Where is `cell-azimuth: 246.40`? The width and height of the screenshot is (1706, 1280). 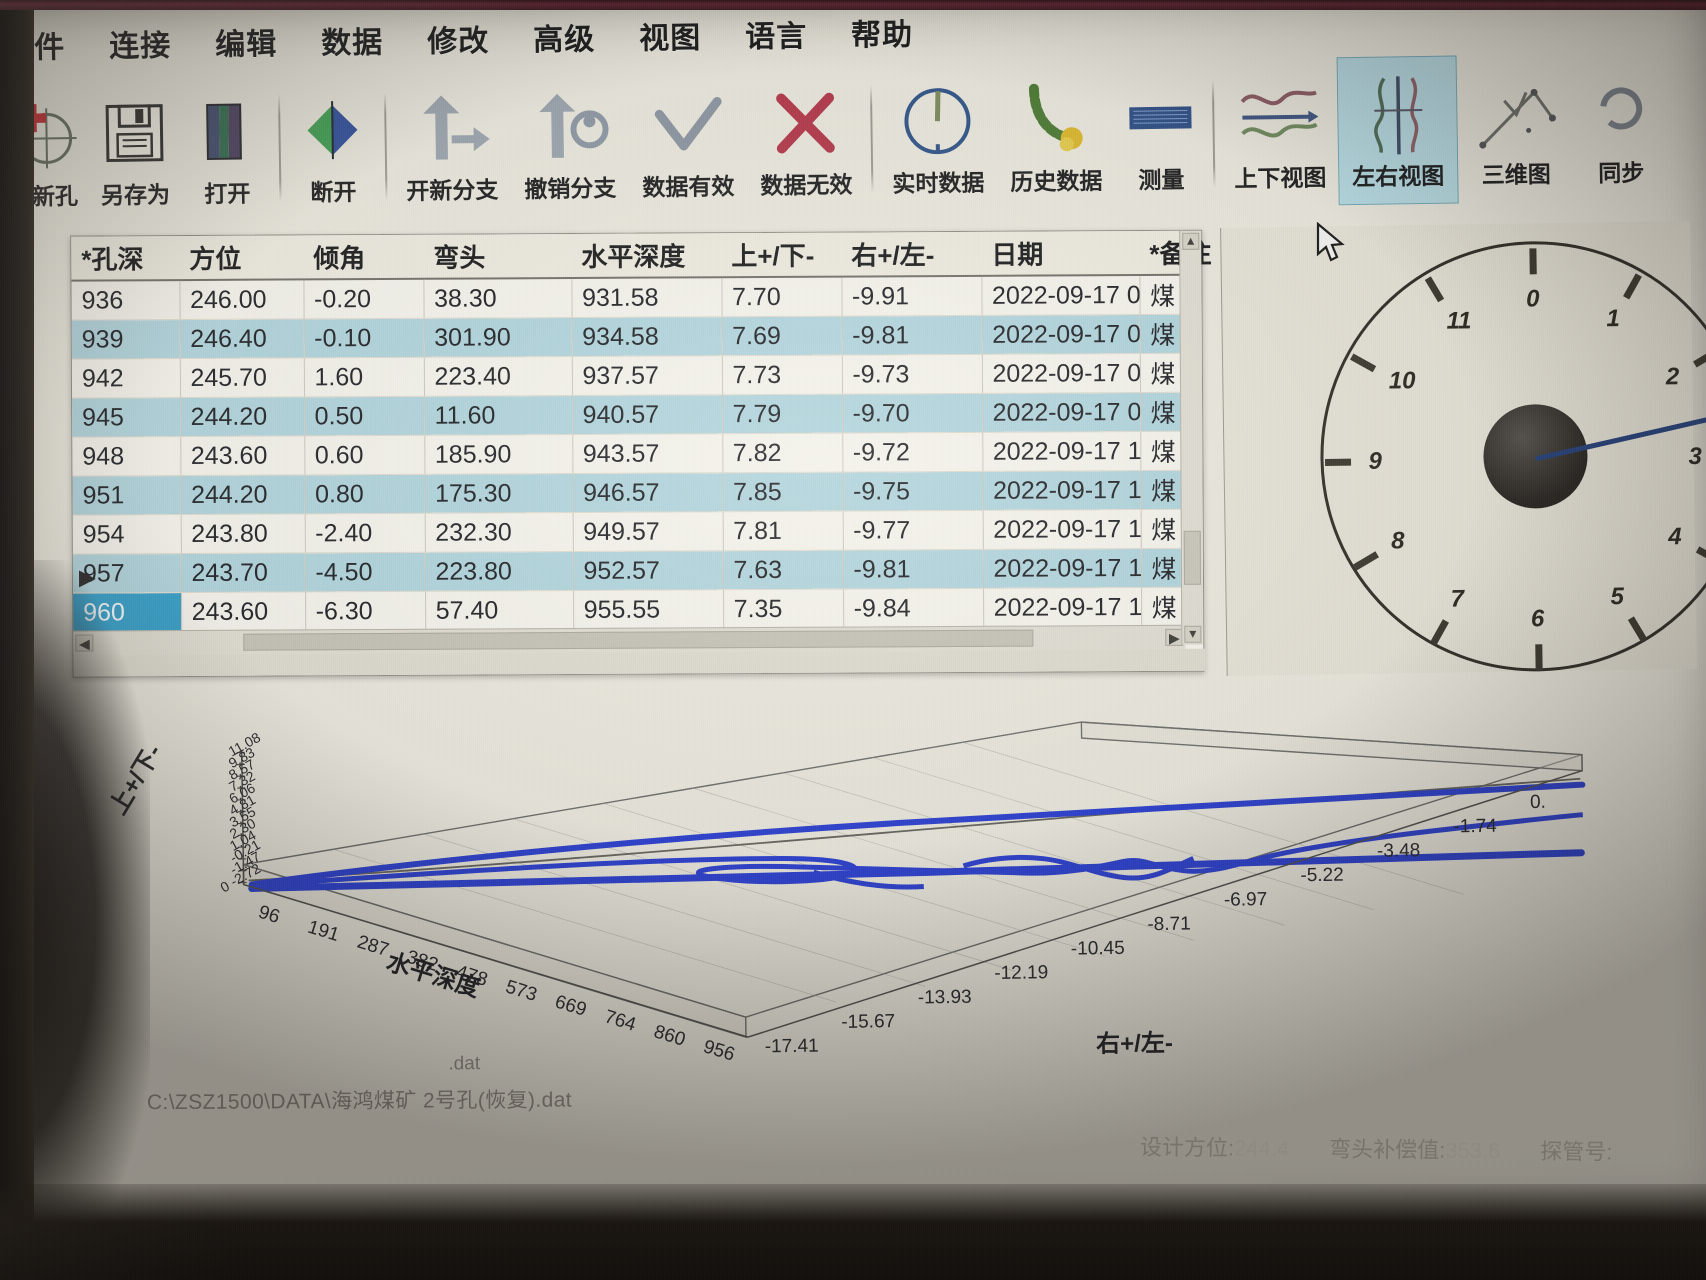
cell-azimuth: 246.40 is located at coordinates (241, 338).